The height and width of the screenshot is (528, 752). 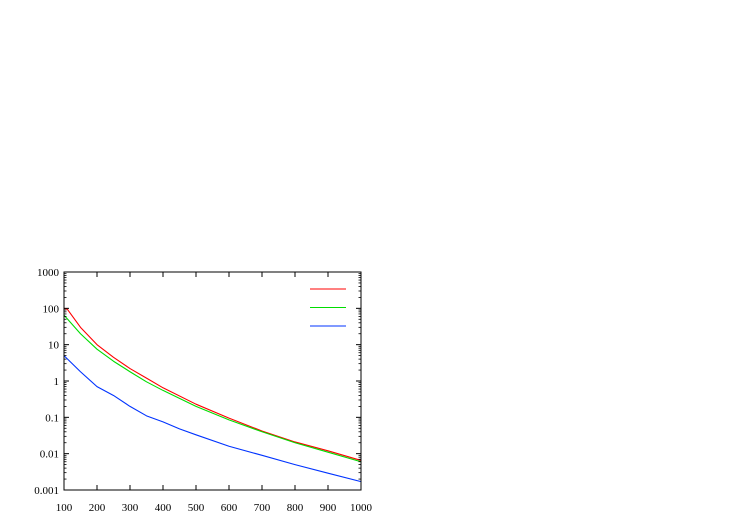 I want to click on y-tick-label: 0.1, so click(x=52, y=418).